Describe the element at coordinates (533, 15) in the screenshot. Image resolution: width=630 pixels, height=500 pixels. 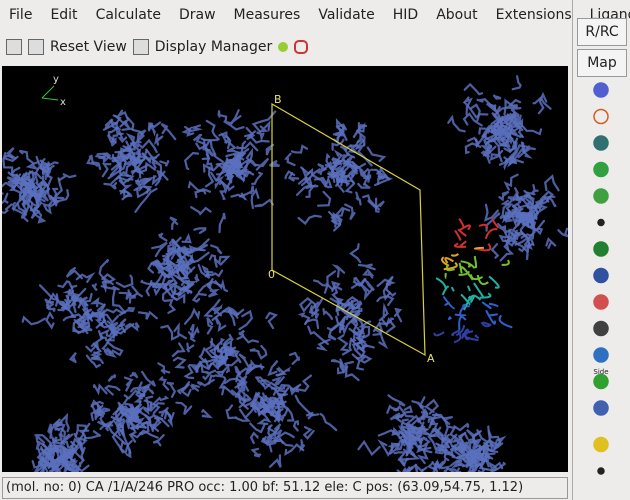
I see `menu-item: Extensions` at that location.